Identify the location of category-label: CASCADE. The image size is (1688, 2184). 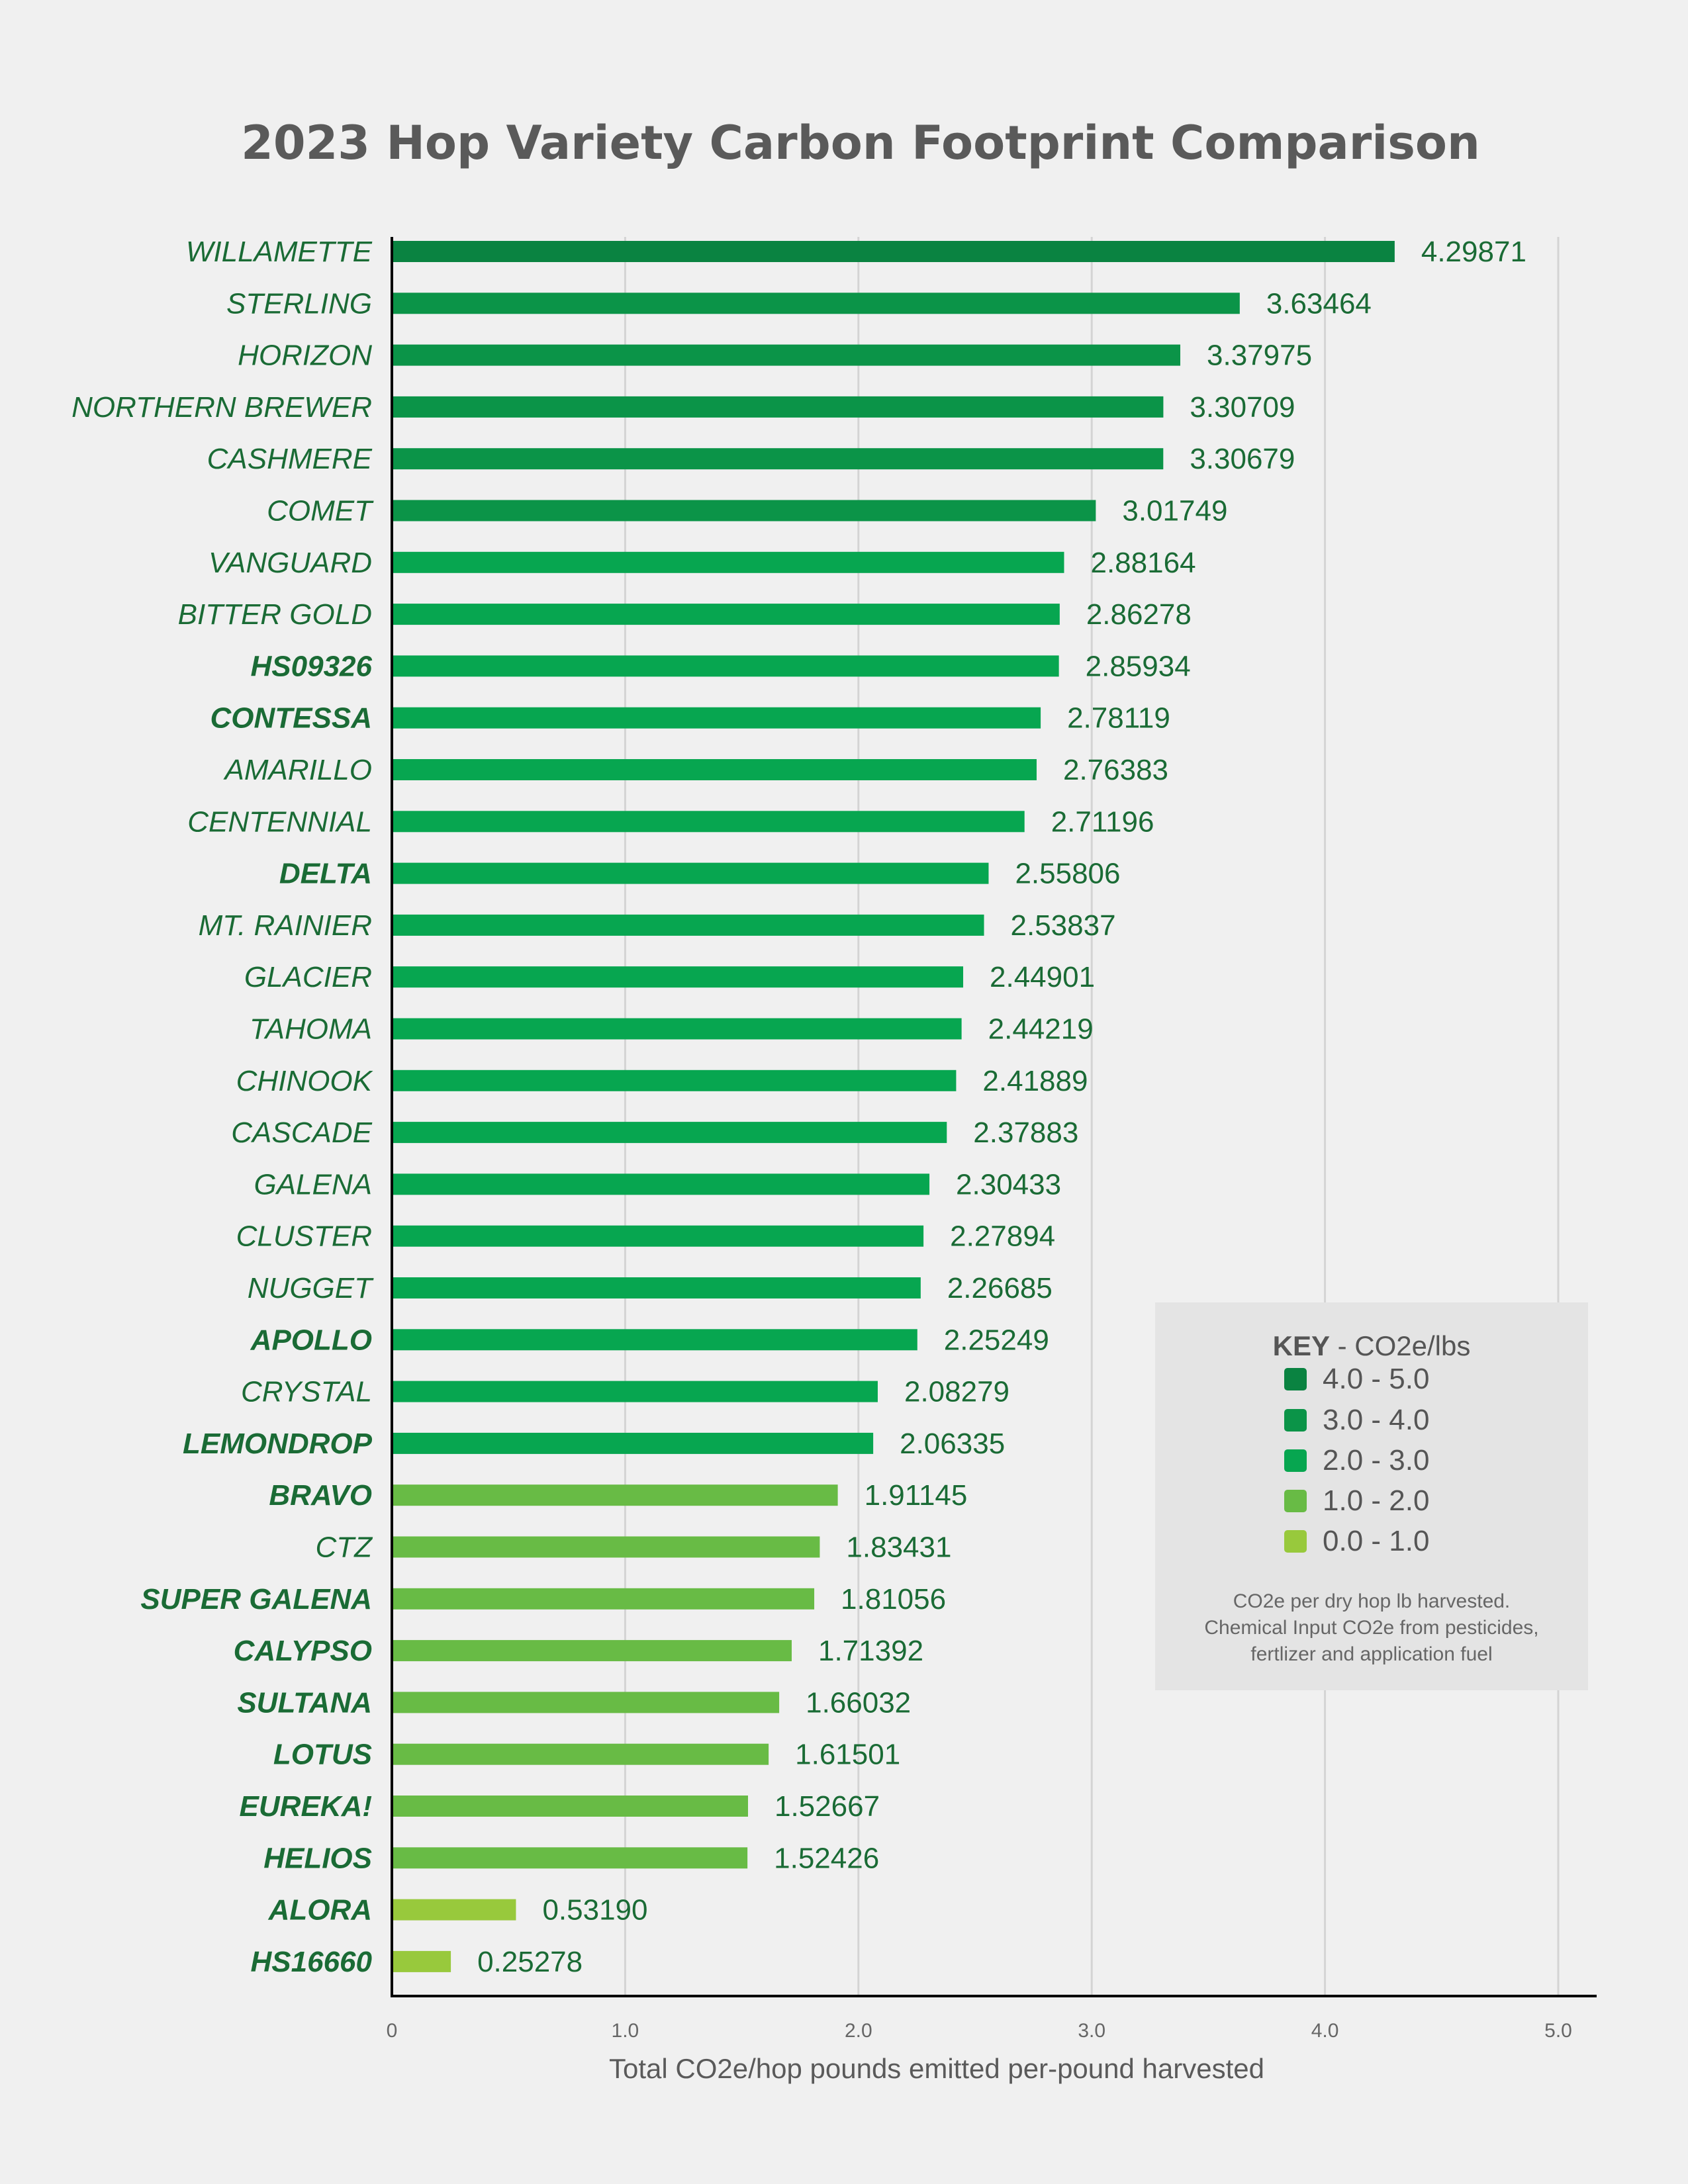
(301, 1132).